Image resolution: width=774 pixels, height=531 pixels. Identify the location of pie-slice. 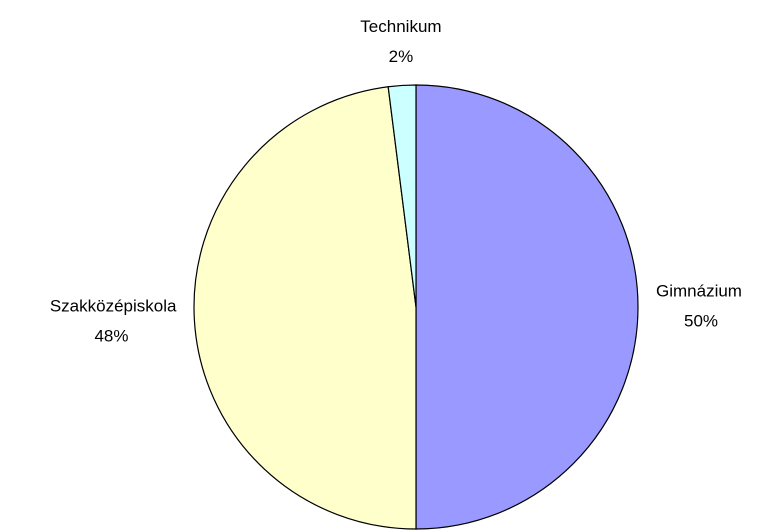
(402, 196).